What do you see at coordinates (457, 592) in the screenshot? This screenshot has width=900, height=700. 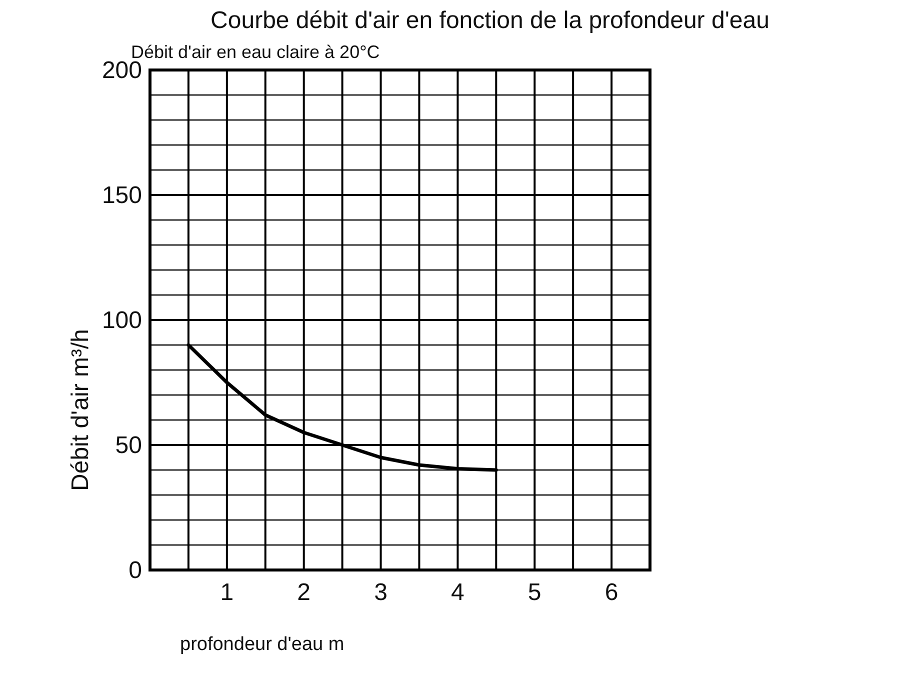 I see `x-tick-label: 4` at bounding box center [457, 592].